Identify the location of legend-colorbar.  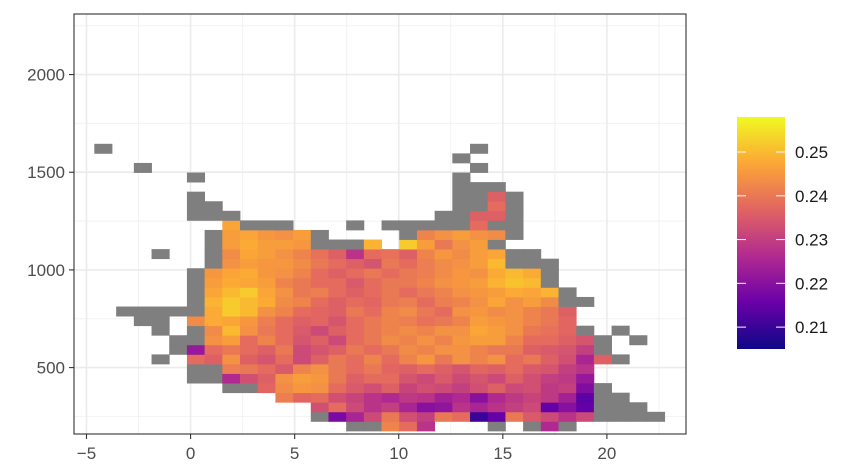
(761, 233).